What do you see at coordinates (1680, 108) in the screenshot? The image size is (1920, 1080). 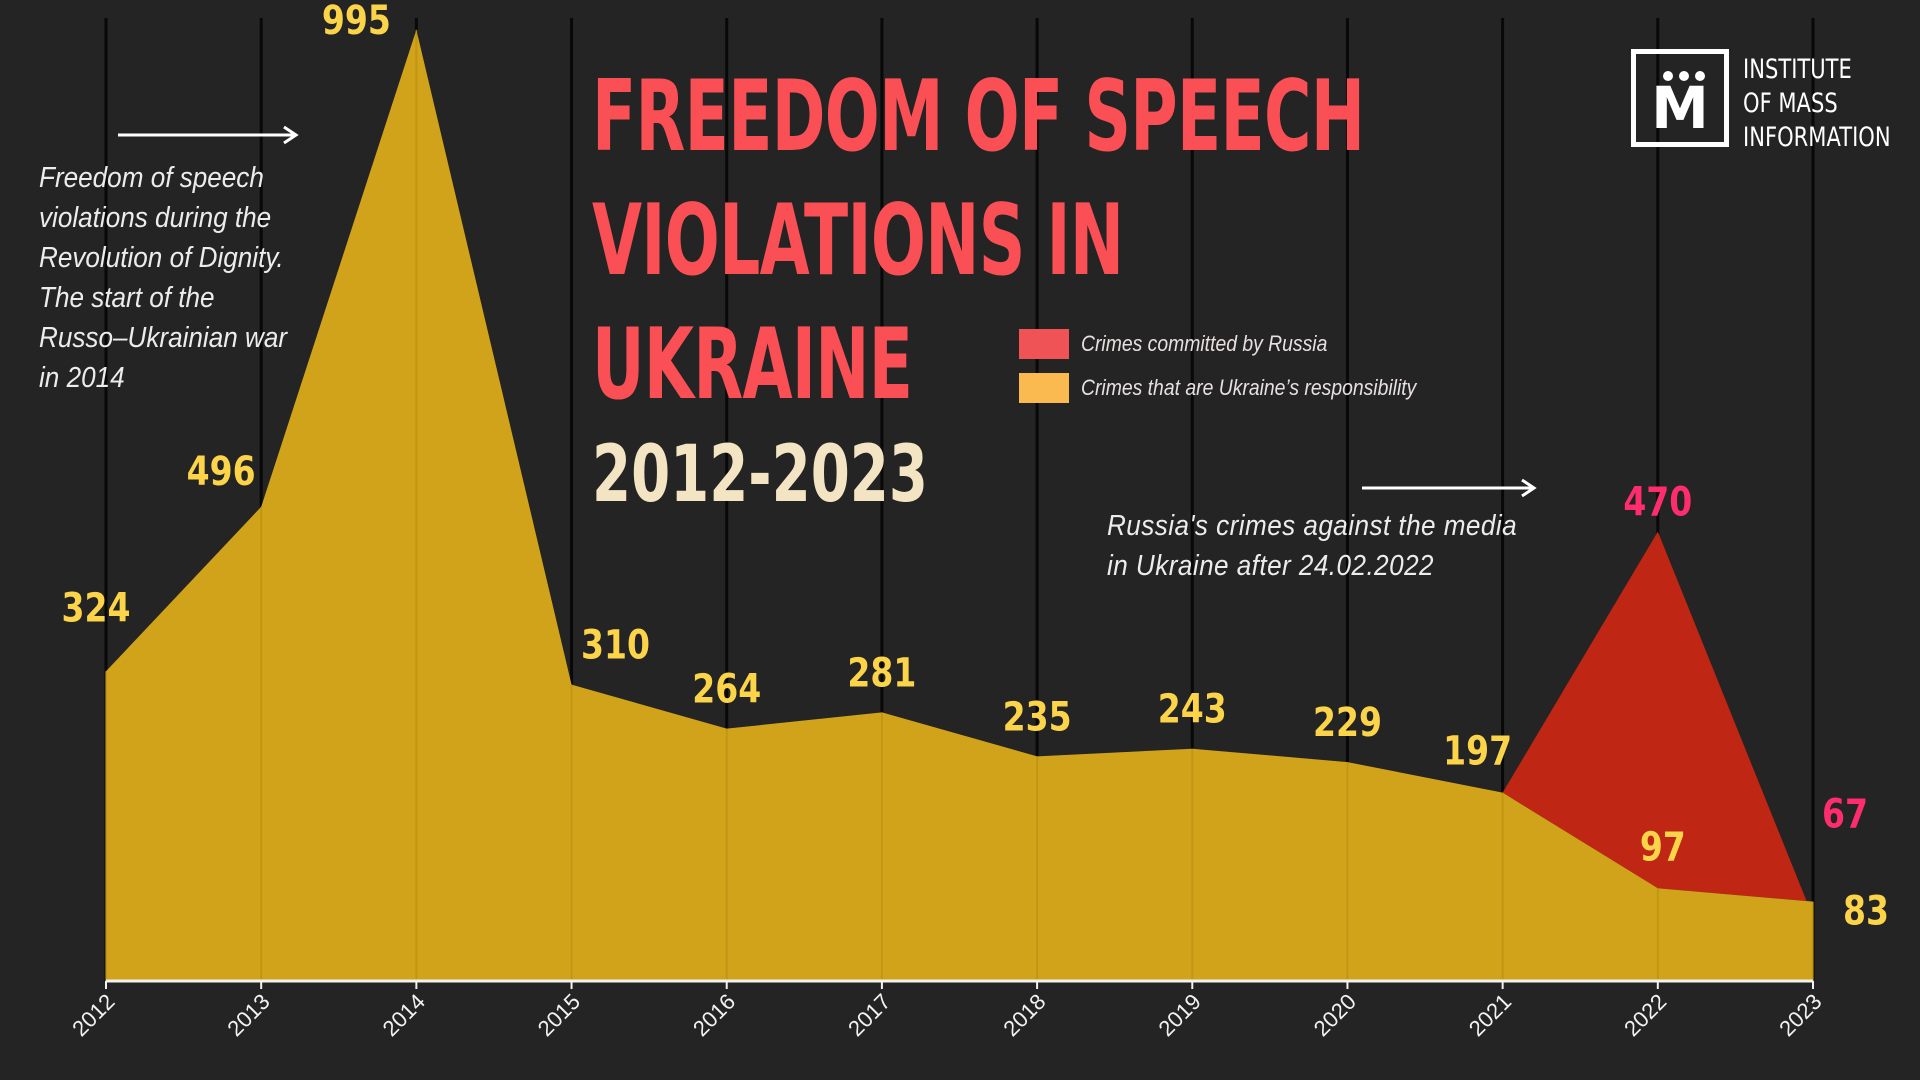 I see `logo-letter: M` at bounding box center [1680, 108].